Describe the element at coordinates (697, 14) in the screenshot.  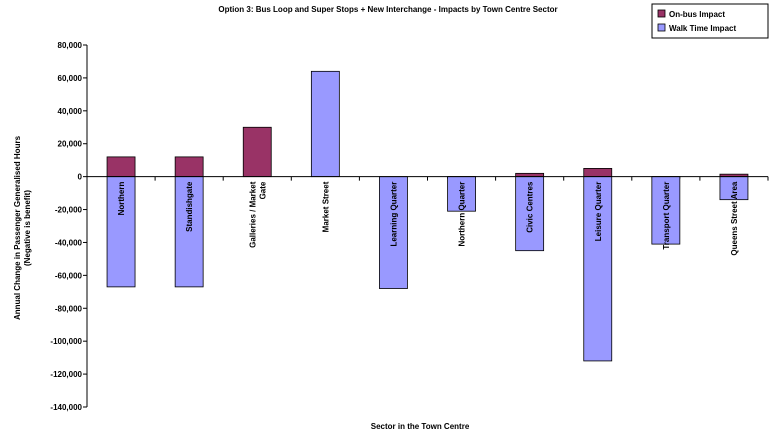
I see `legend-label: On-bus Impact` at that location.